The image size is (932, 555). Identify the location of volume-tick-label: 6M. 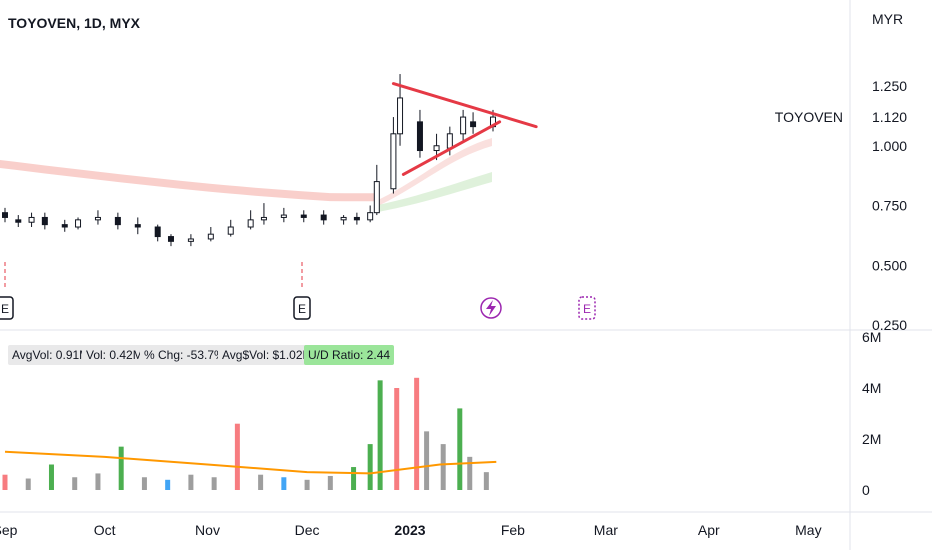
(871, 337).